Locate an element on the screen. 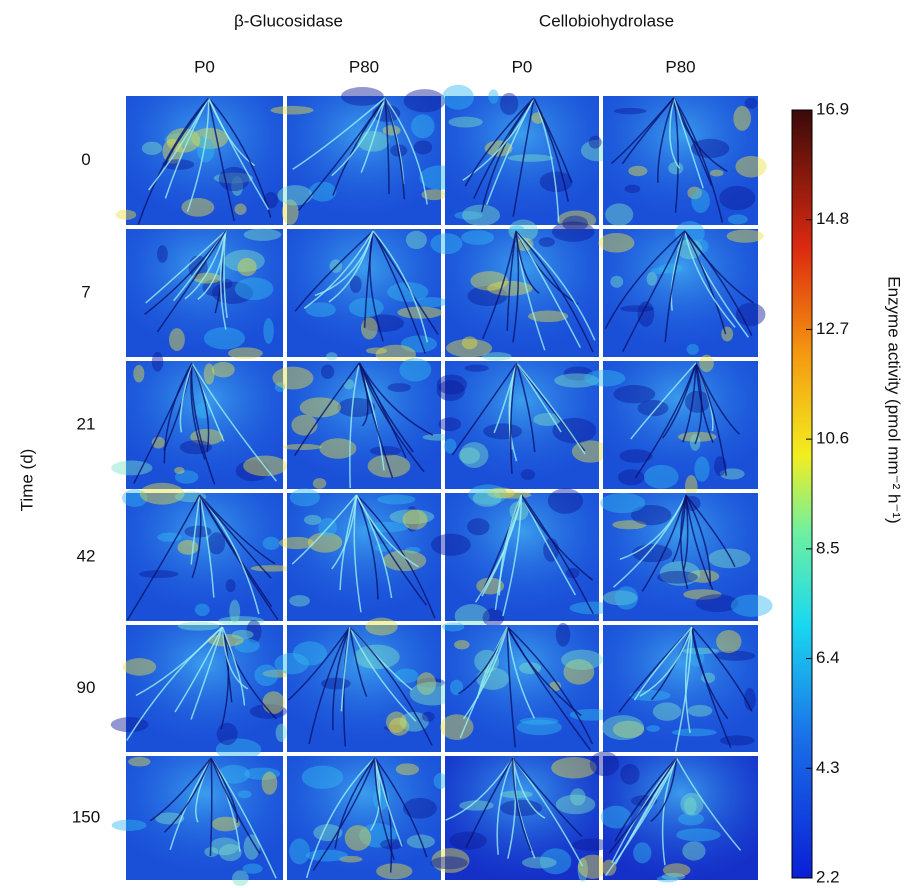 The image size is (916, 888). colorbar-tick-label: 4.3 is located at coordinates (828, 767).